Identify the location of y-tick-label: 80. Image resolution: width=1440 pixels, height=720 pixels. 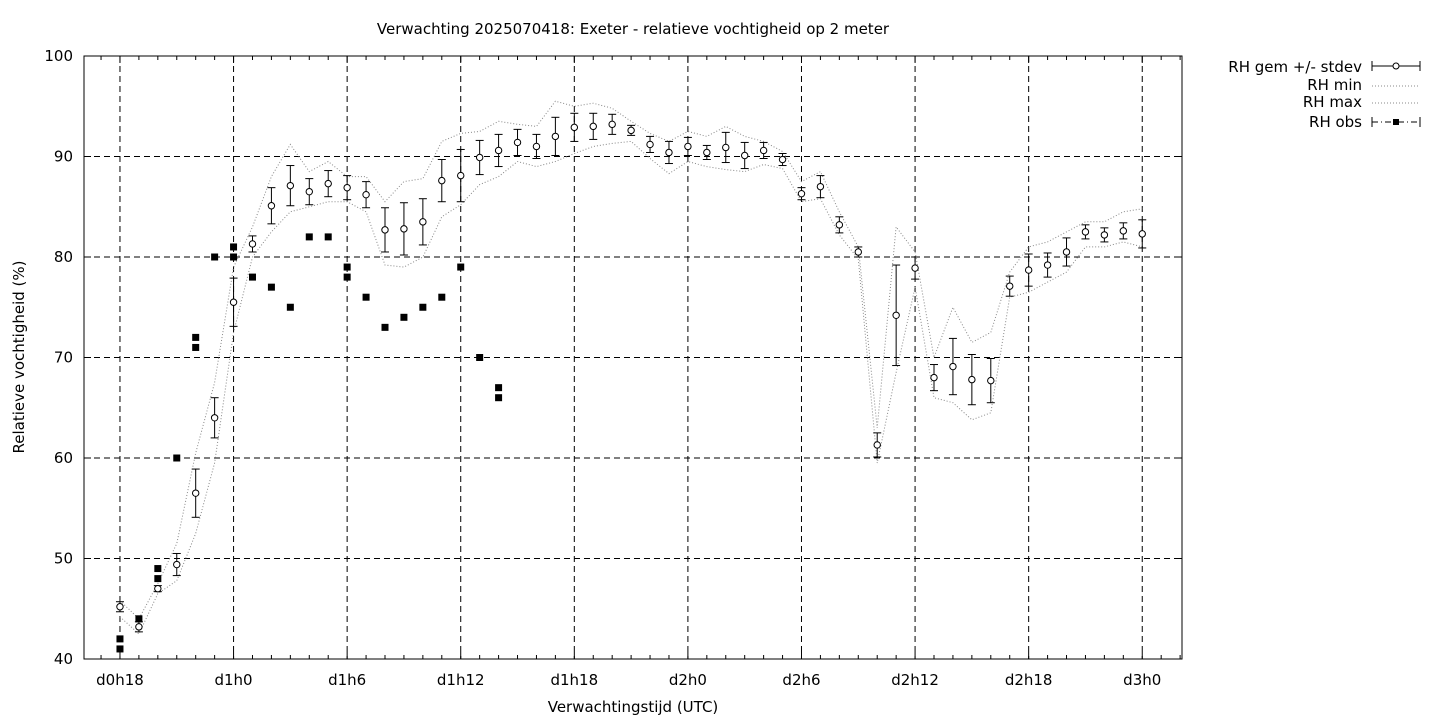
(63, 257).